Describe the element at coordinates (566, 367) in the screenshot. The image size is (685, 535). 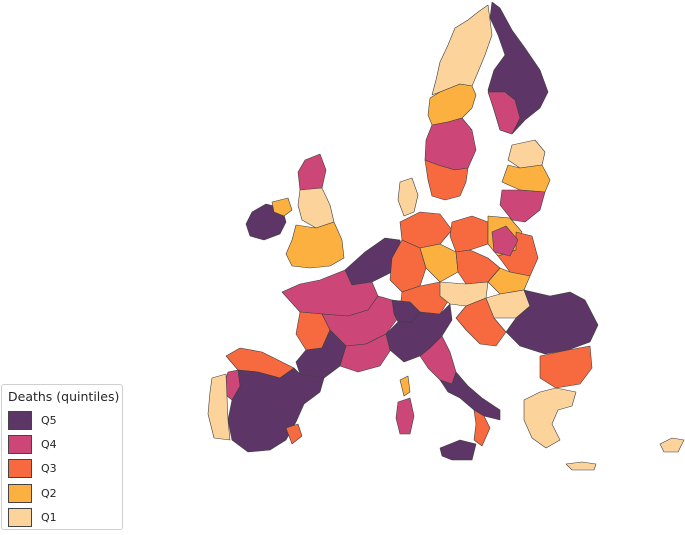
I see `region-bulgaria` at that location.